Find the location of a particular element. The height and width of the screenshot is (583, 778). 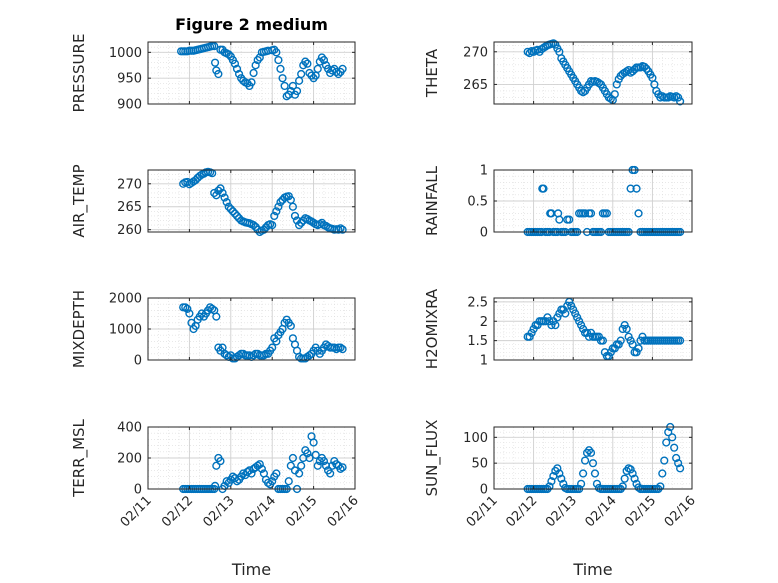

x-tick-label: 02/11 is located at coordinates (482, 511).